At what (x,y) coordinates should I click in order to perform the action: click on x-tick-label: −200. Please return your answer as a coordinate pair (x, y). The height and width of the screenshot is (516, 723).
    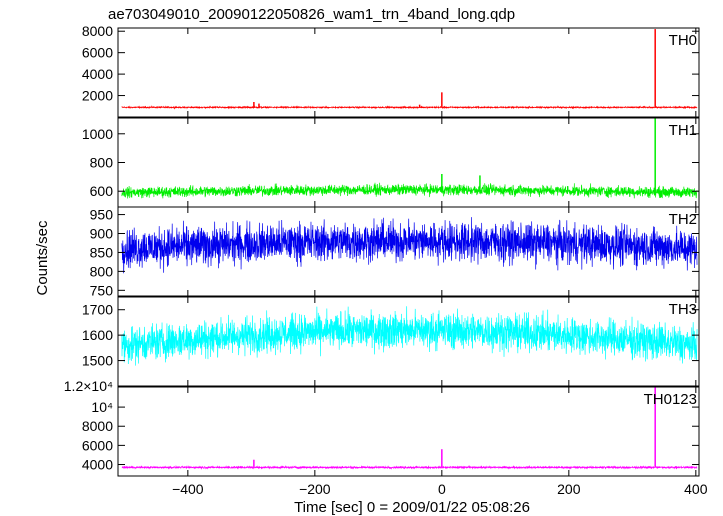
    Looking at the image, I should click on (315, 489).